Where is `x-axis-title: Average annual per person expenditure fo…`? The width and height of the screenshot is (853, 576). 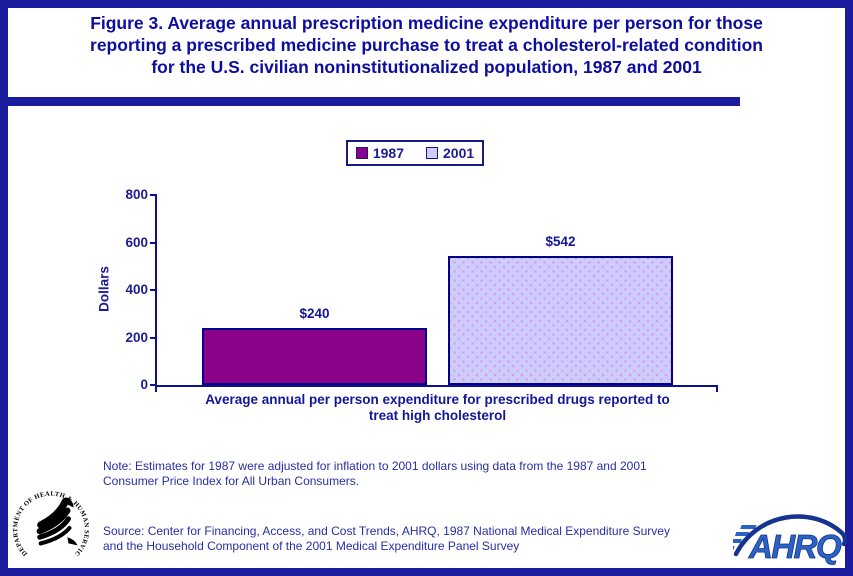 x-axis-title: Average annual per person expenditure fo… is located at coordinates (437, 408).